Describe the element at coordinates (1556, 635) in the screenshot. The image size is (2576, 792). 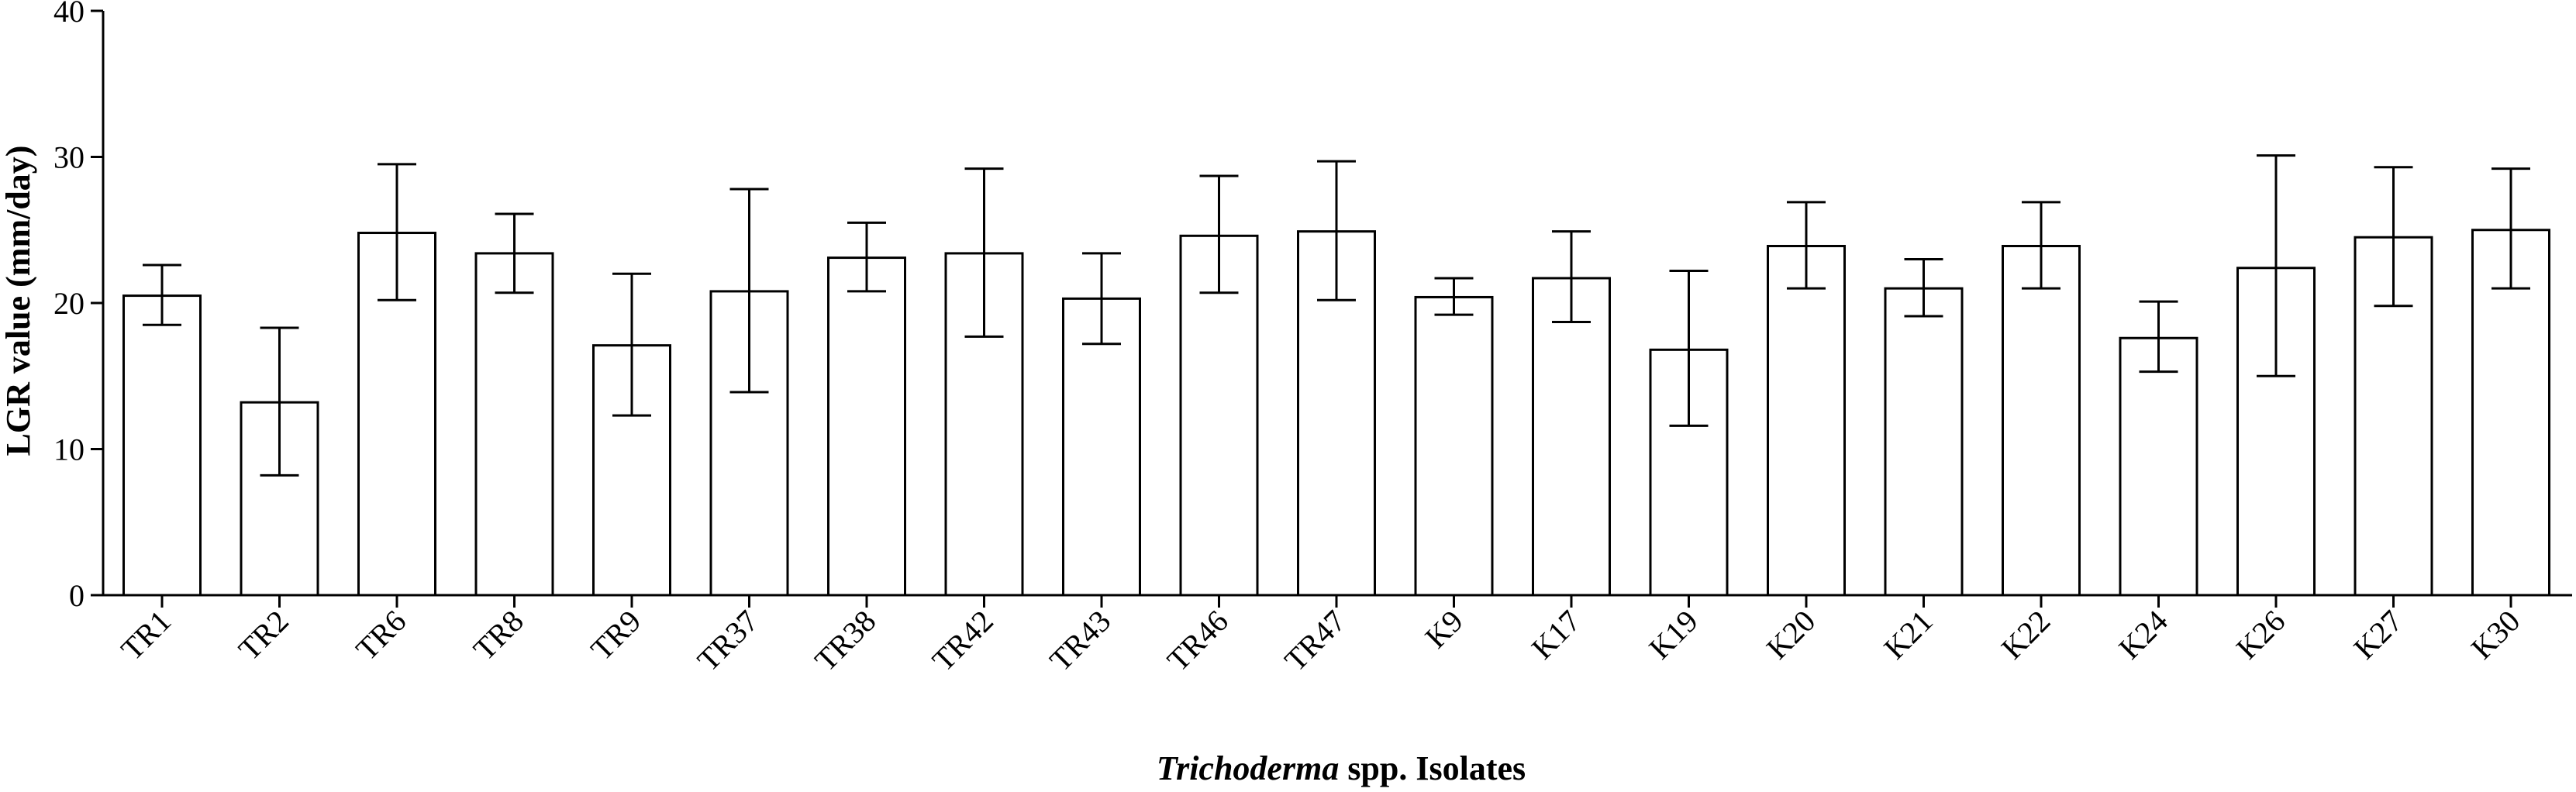
I see `x-tick-label-k17: K17` at that location.